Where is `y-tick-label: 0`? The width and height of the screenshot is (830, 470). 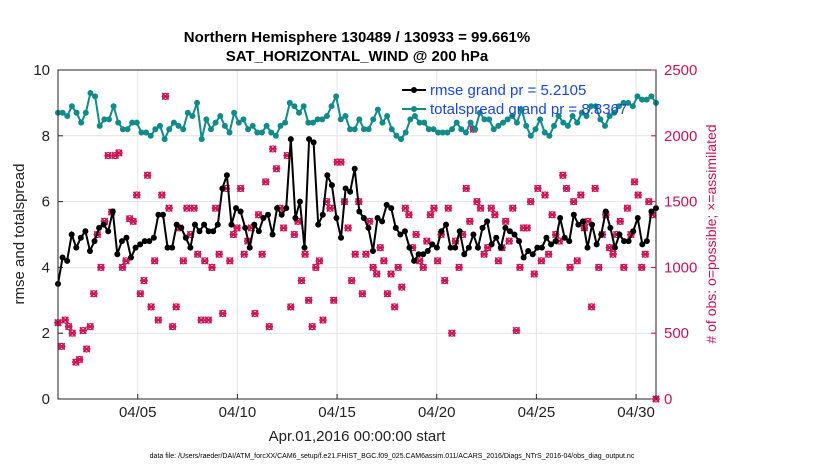 y-tick-label: 0 is located at coordinates (46, 399).